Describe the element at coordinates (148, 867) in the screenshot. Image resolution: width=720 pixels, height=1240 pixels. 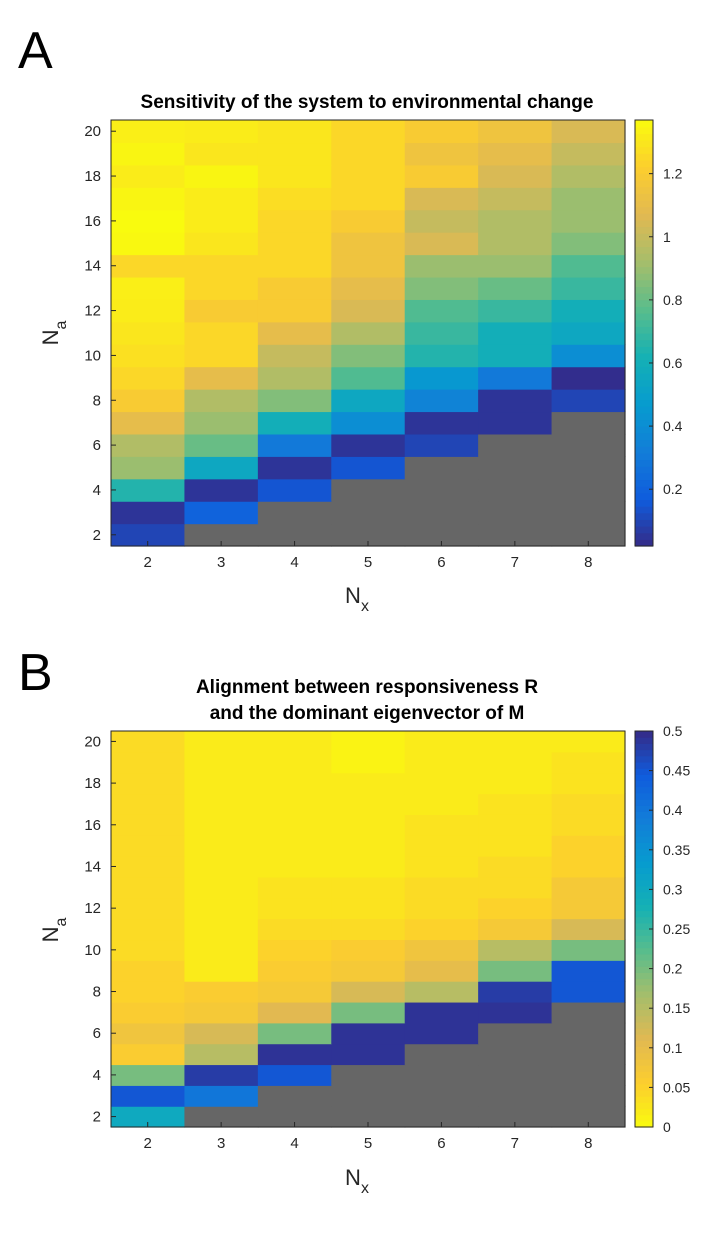
I see `heatmap-cell-x2-y14` at that location.